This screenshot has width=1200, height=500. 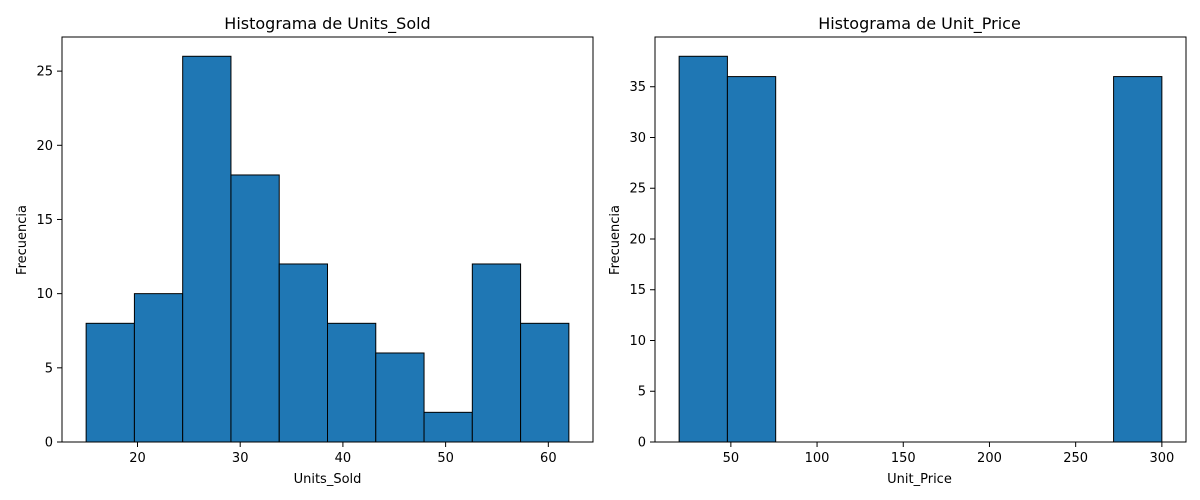 What do you see at coordinates (642, 265) in the screenshot?
I see `y-ticks: 0 5 10 15 20 25 30 35` at bounding box center [642, 265].